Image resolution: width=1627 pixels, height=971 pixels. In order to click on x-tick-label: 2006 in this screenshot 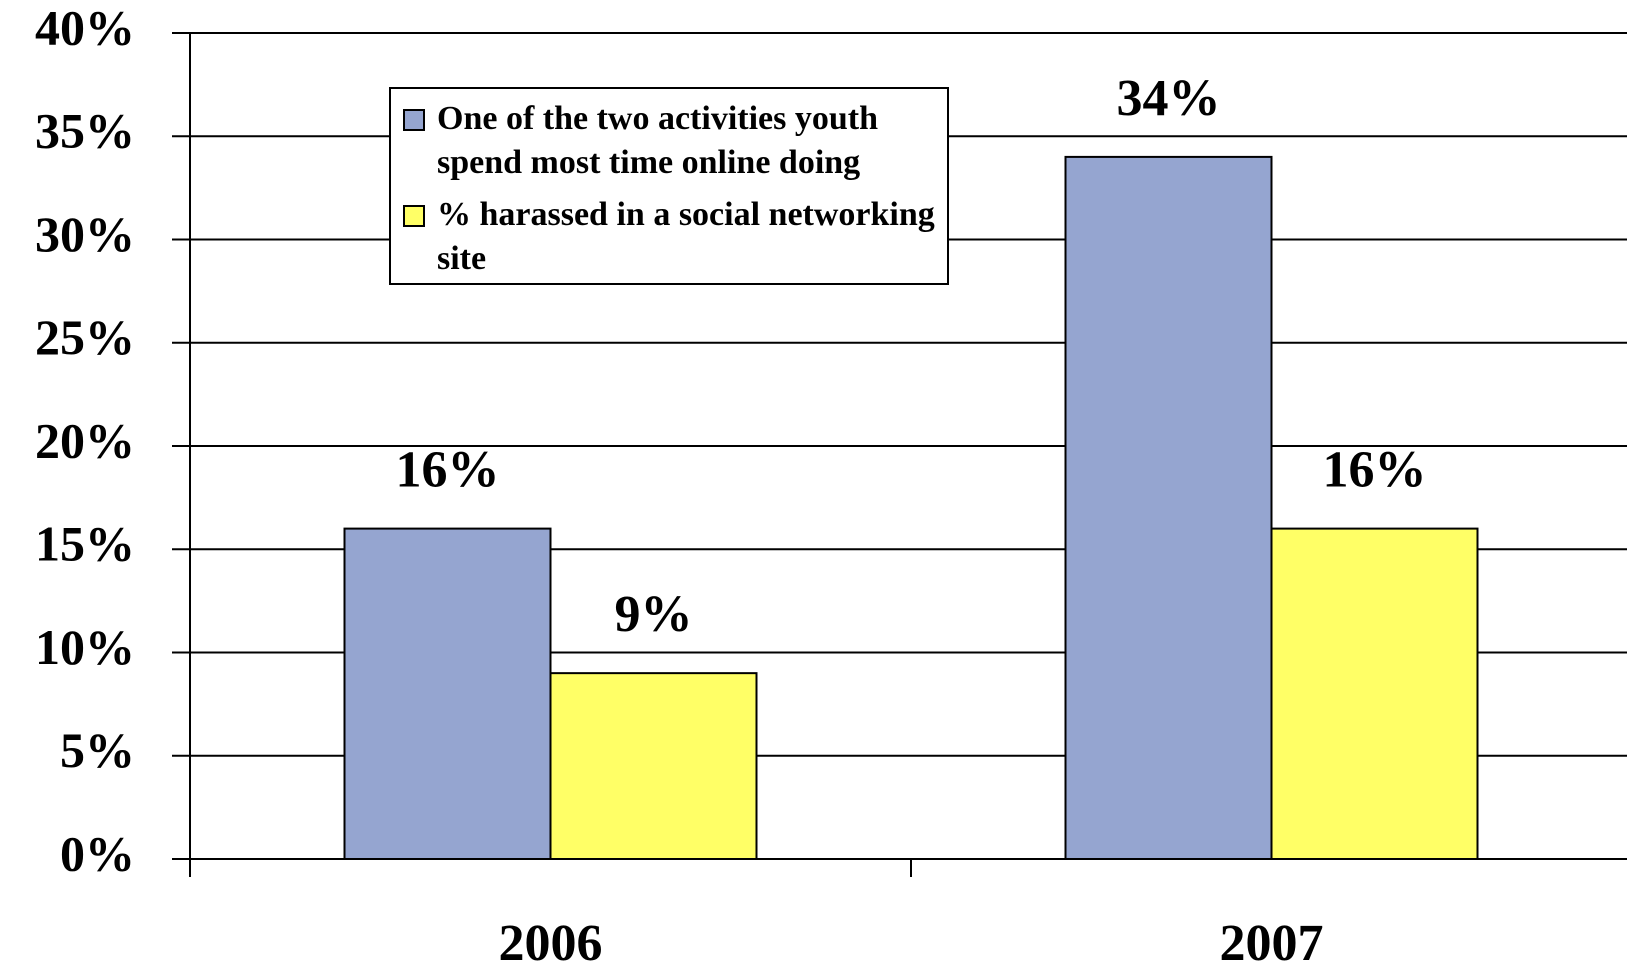, I will do `click(551, 943)`.